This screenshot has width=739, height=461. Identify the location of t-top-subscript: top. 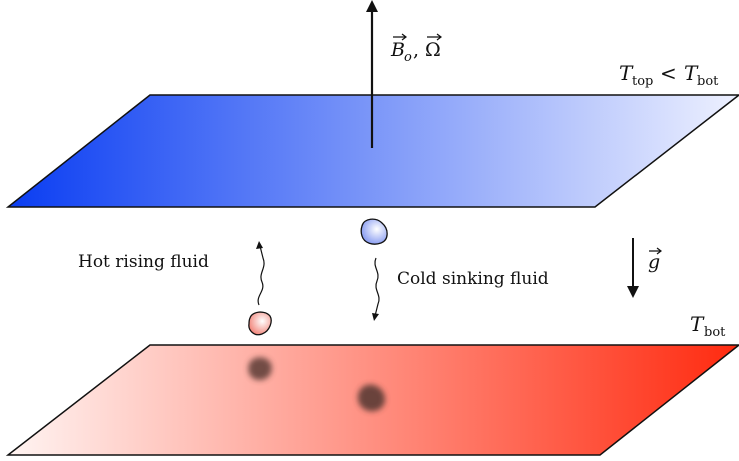
(642, 81).